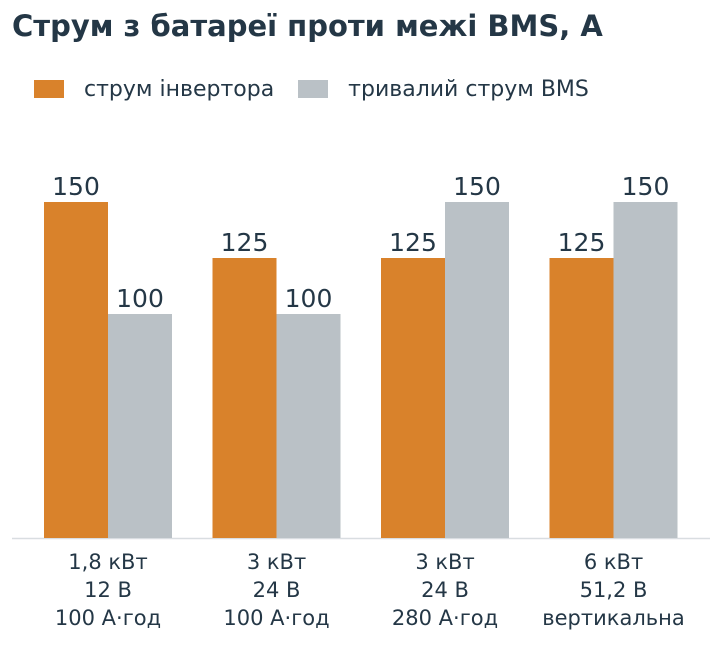 This screenshot has height=647, width=722. Describe the element at coordinates (445, 590) in the screenshot. I see `category-label-3-line-2: 24 В` at that location.